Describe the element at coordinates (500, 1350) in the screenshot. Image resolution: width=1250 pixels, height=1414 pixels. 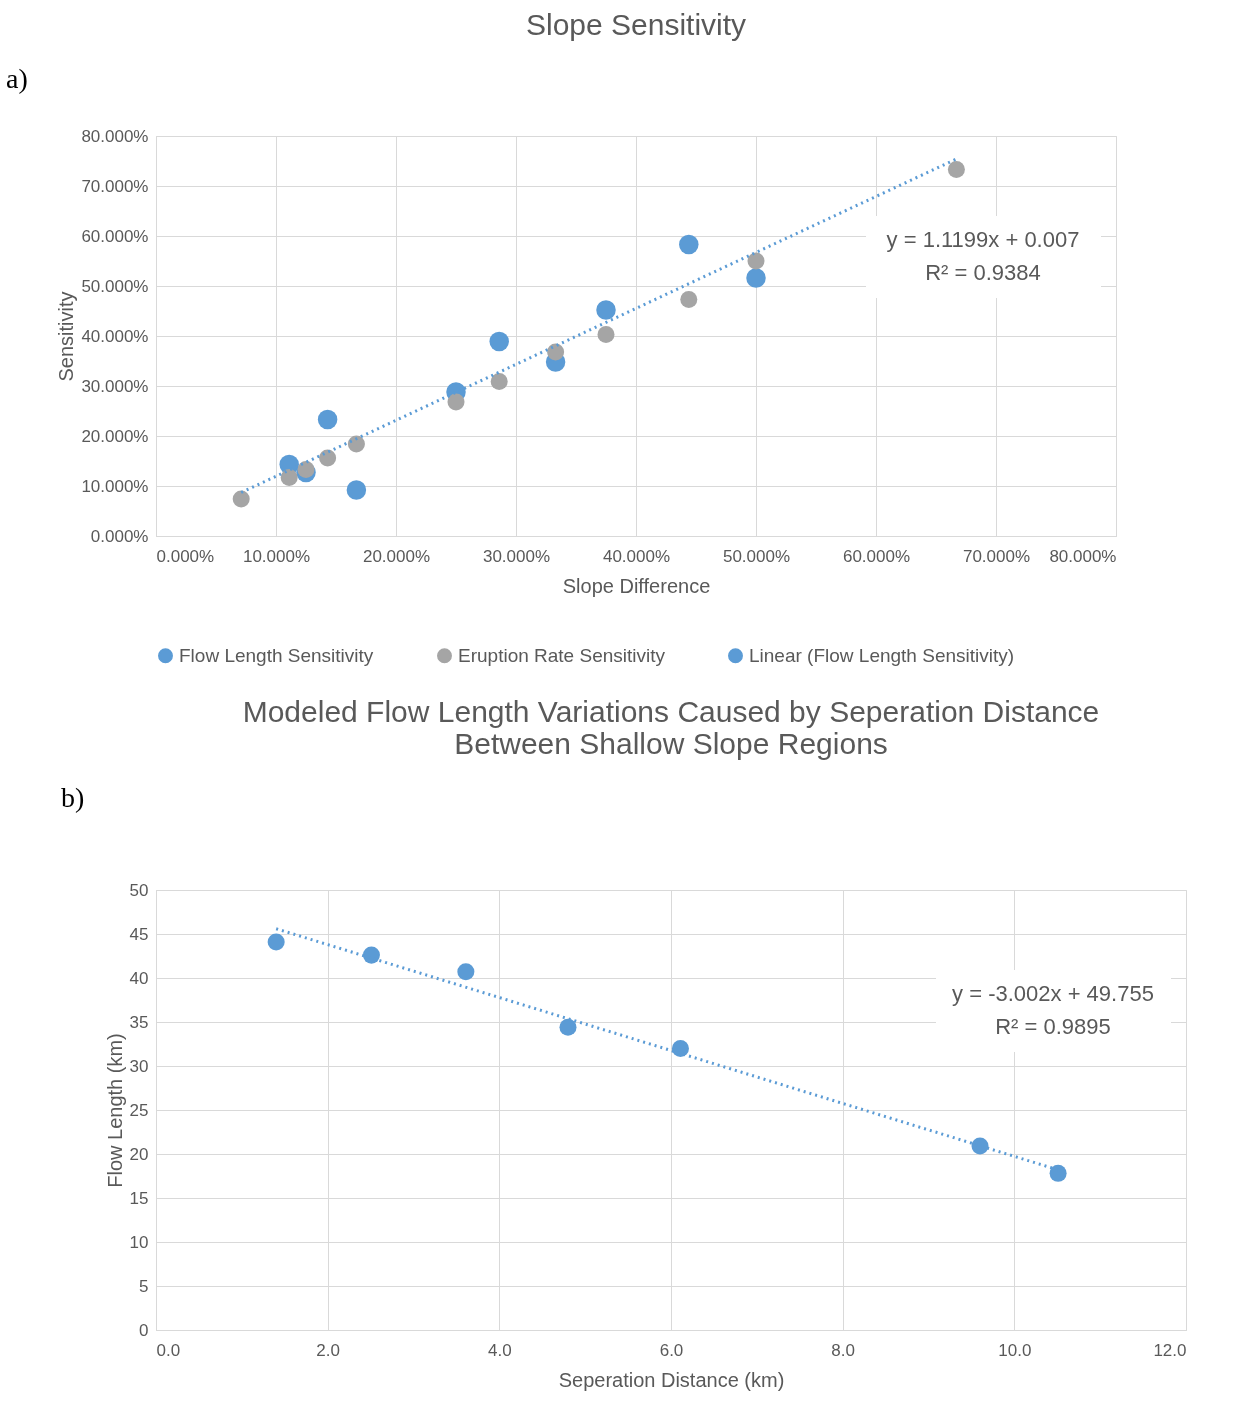
I see `x-tick-label: 4.0` at that location.